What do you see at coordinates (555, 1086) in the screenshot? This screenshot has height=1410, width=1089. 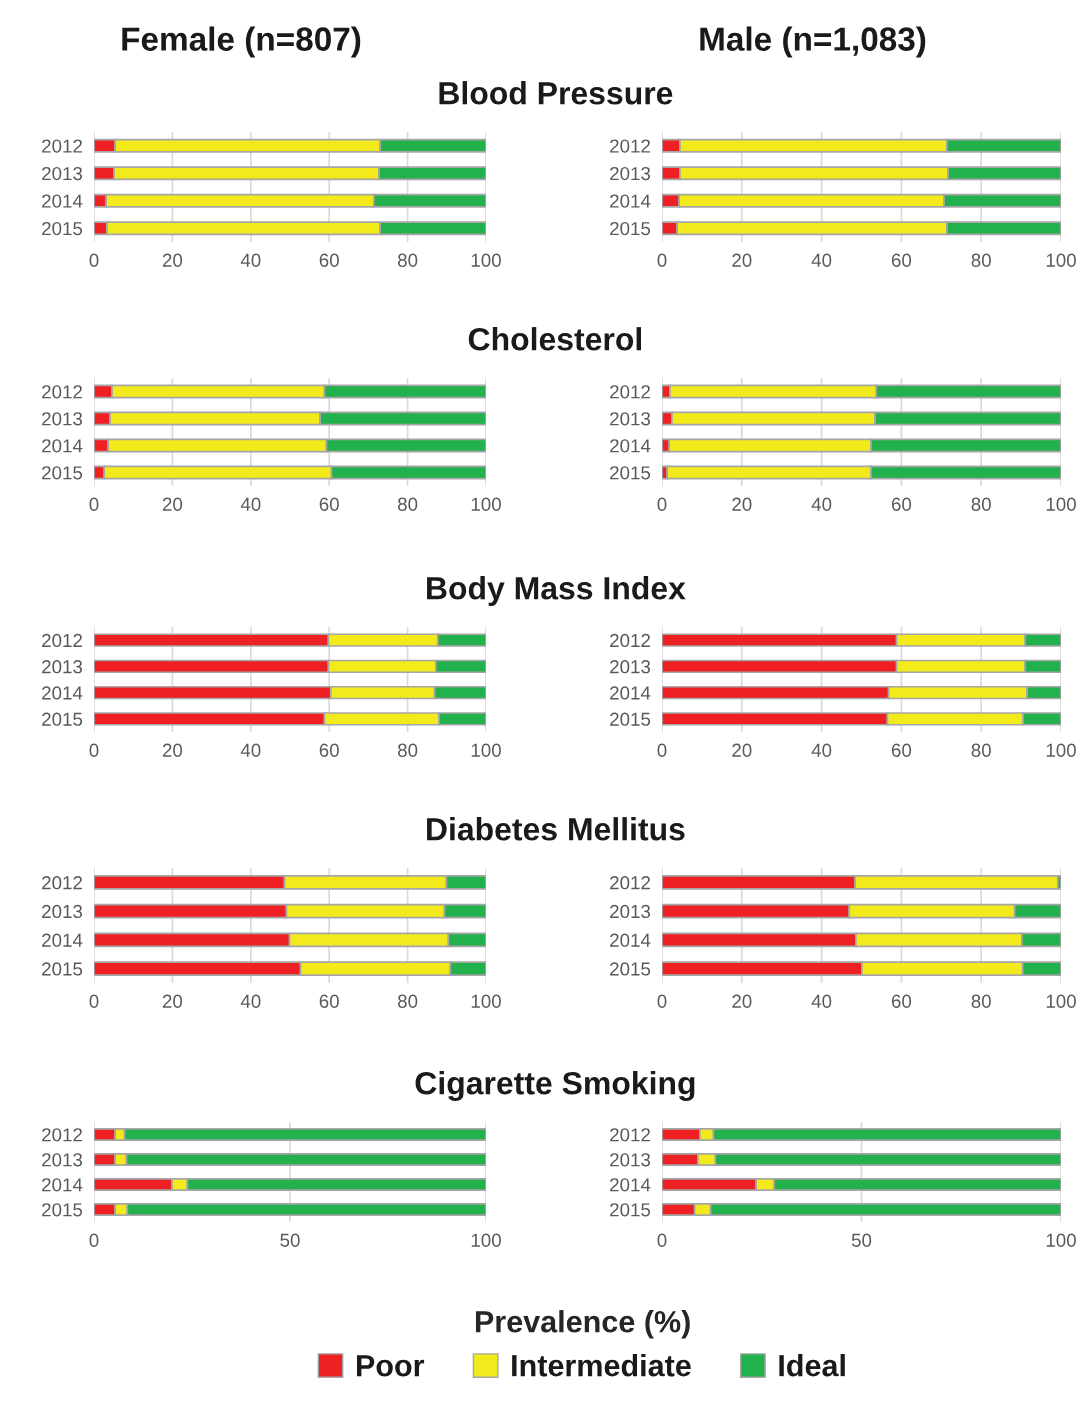 I see `text: Cigarette Smoking` at bounding box center [555, 1086].